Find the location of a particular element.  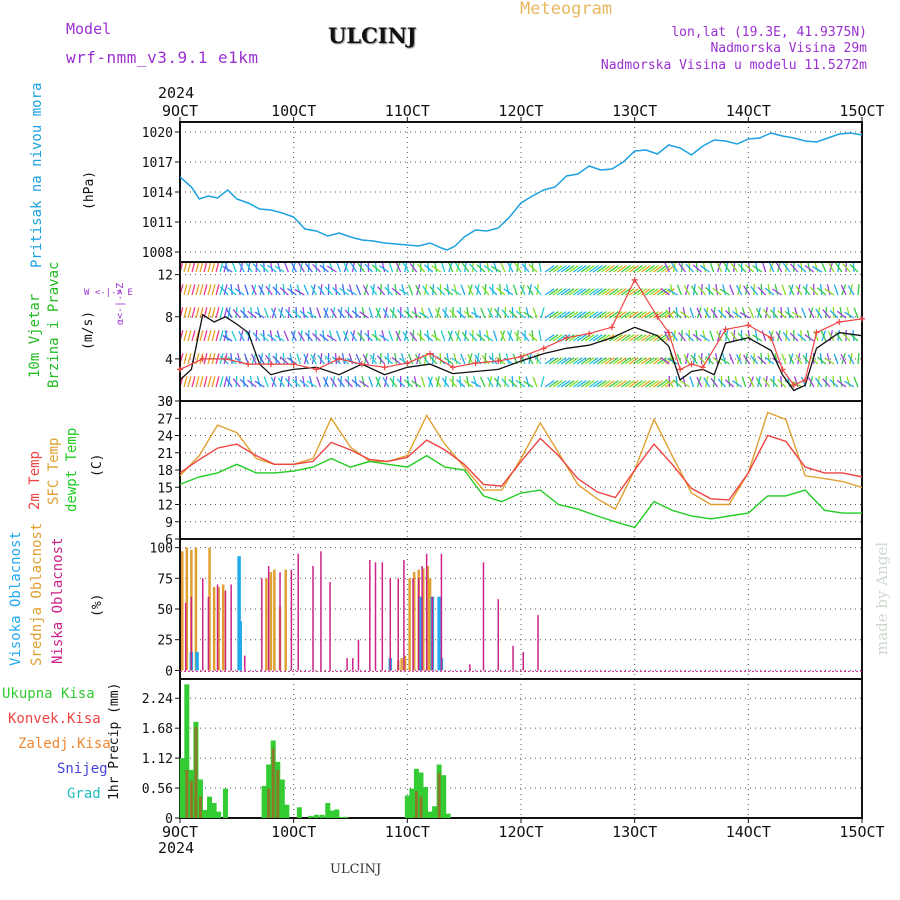

y-tick-label: 1.12 is located at coordinates (157, 759).